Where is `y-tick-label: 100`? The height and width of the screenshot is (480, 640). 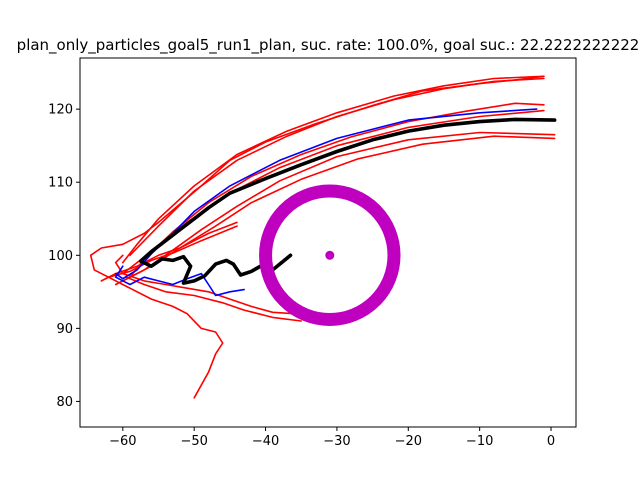
y-tick-label: 100 is located at coordinates (60, 256).